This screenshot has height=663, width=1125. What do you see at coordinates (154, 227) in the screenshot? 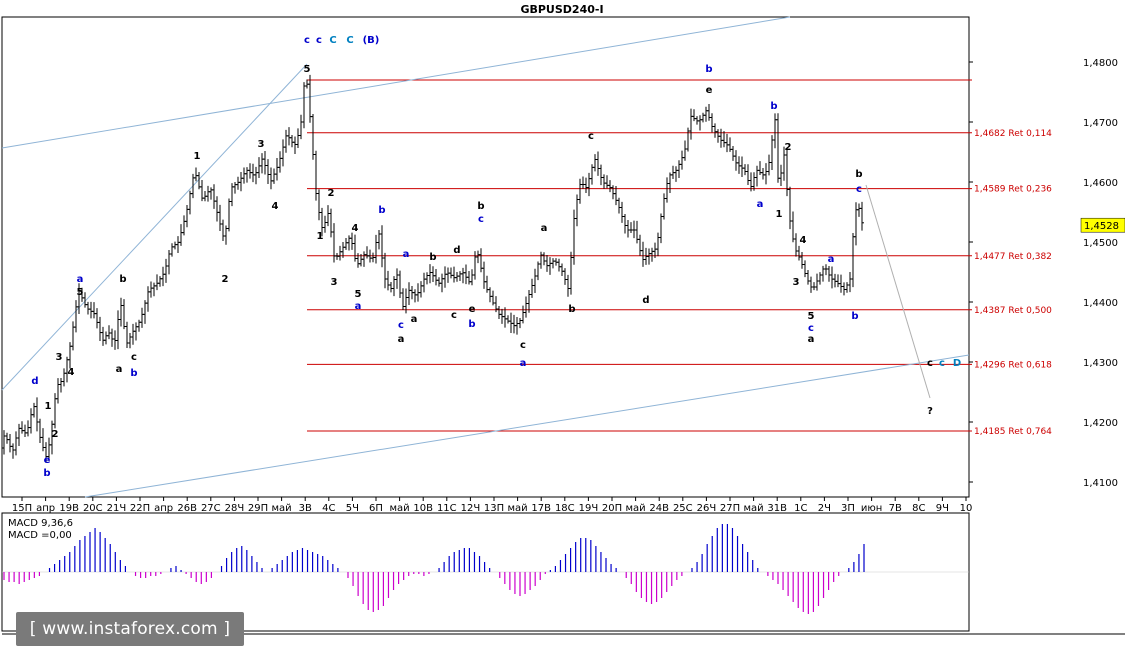
I see `trend-line` at bounding box center [154, 227].